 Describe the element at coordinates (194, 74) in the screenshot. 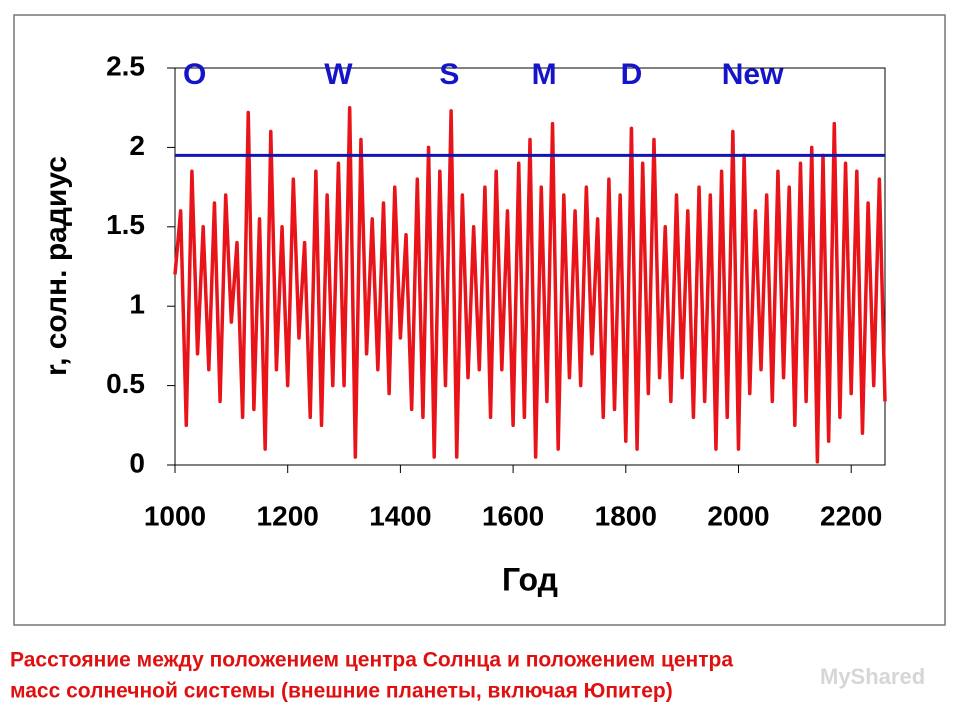

I see `annotation: O` at that location.